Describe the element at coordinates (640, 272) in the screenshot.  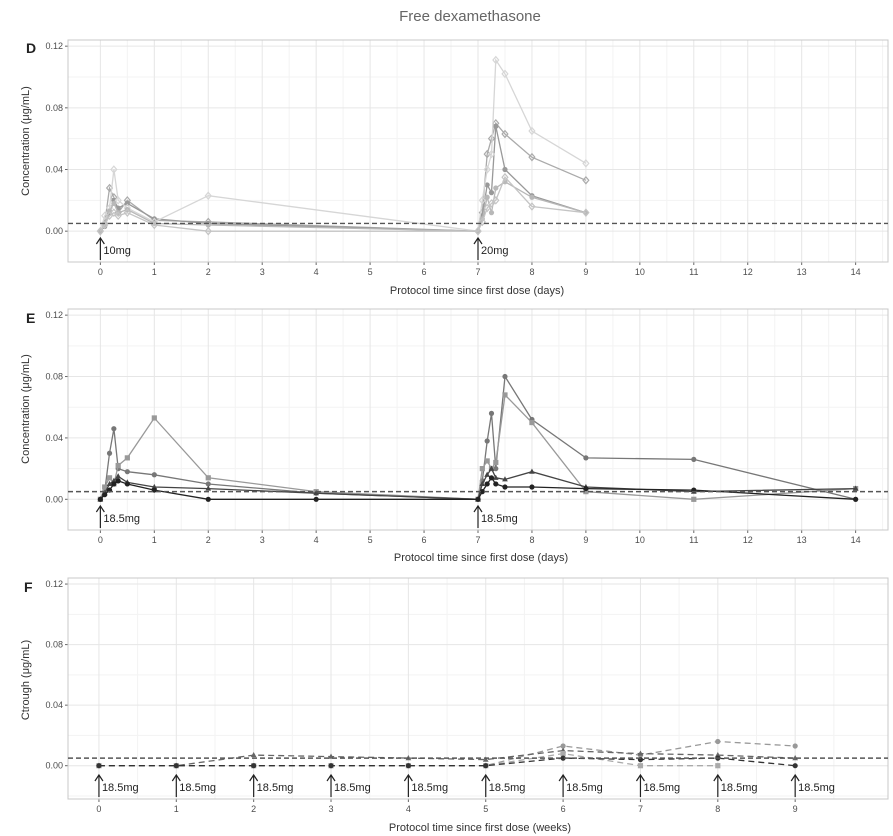
I see `x-tick-label: 10` at that location.